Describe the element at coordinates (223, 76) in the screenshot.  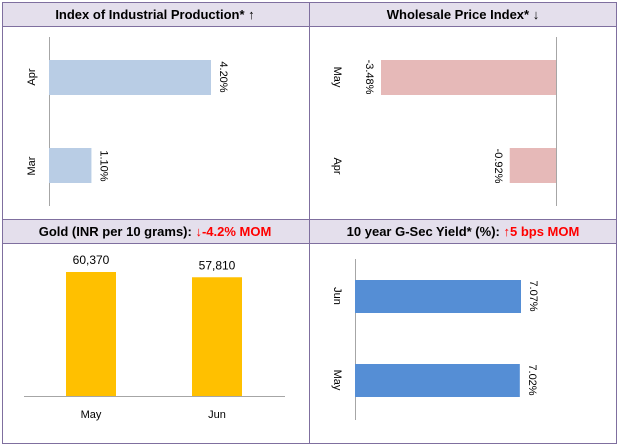
I see `iip-data-label-apr: 4.20%` at that location.